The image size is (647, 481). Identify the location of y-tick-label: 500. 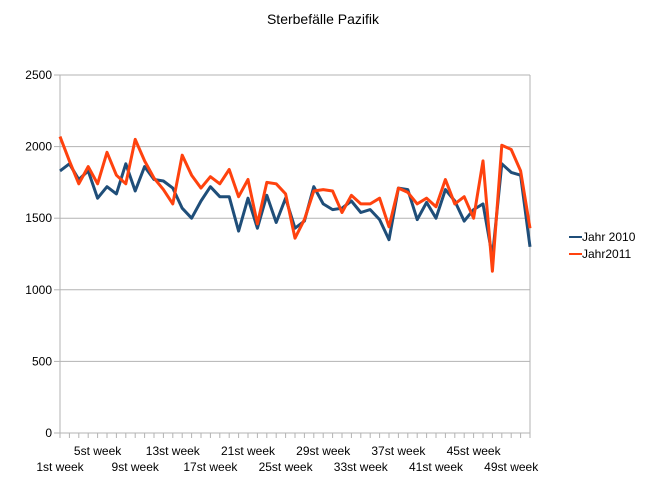
(42, 361).